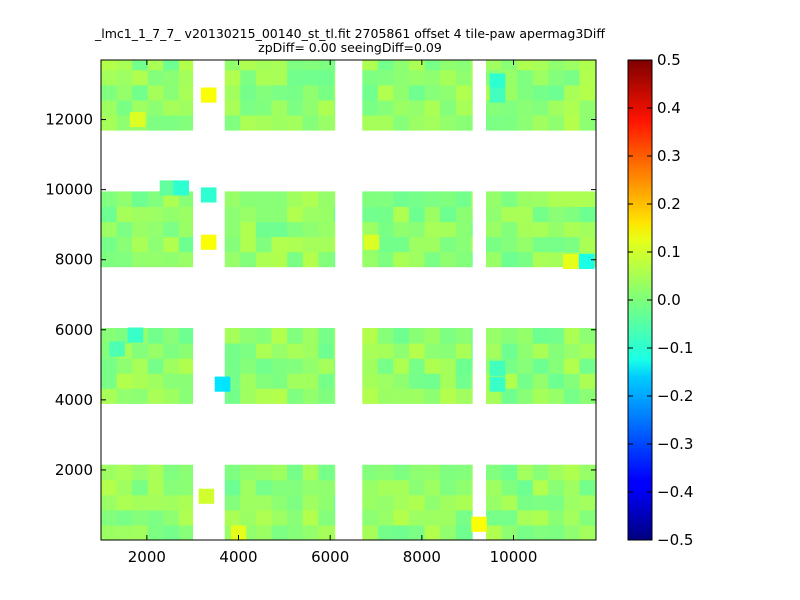  I want to click on chart-subtitle: zpDiff= 0.00 seeingDiff=0.09, so click(350, 47).